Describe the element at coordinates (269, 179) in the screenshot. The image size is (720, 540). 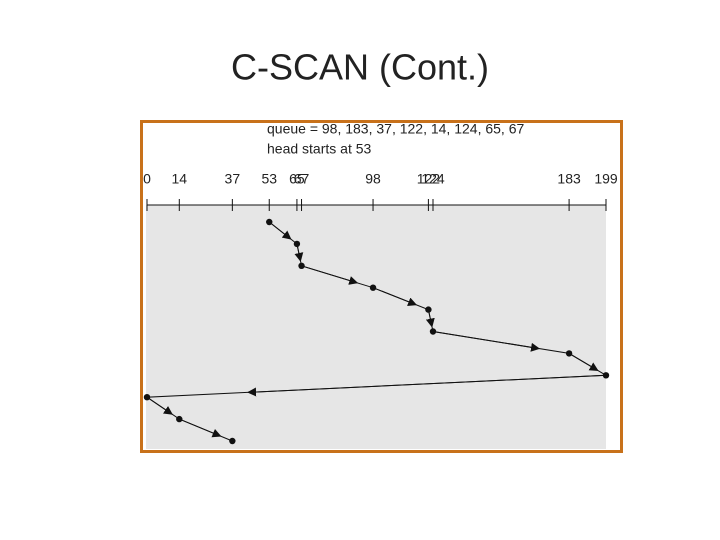
I see `x-tick-label: 53` at that location.